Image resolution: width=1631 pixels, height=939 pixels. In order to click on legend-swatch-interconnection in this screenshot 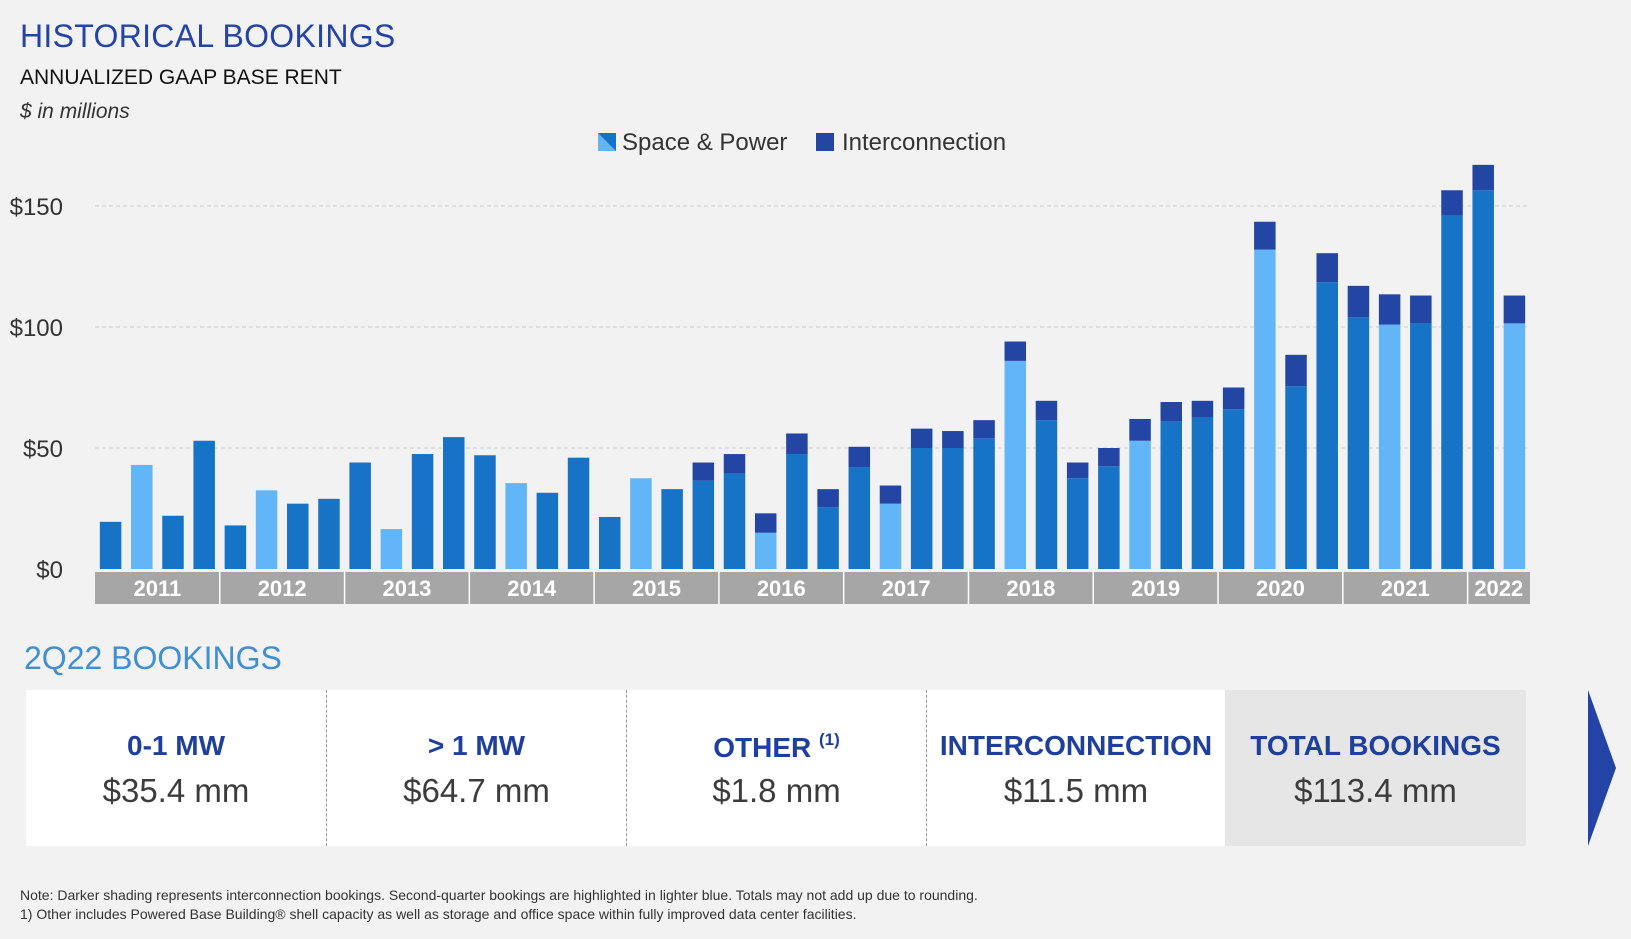, I will do `click(825, 142)`.